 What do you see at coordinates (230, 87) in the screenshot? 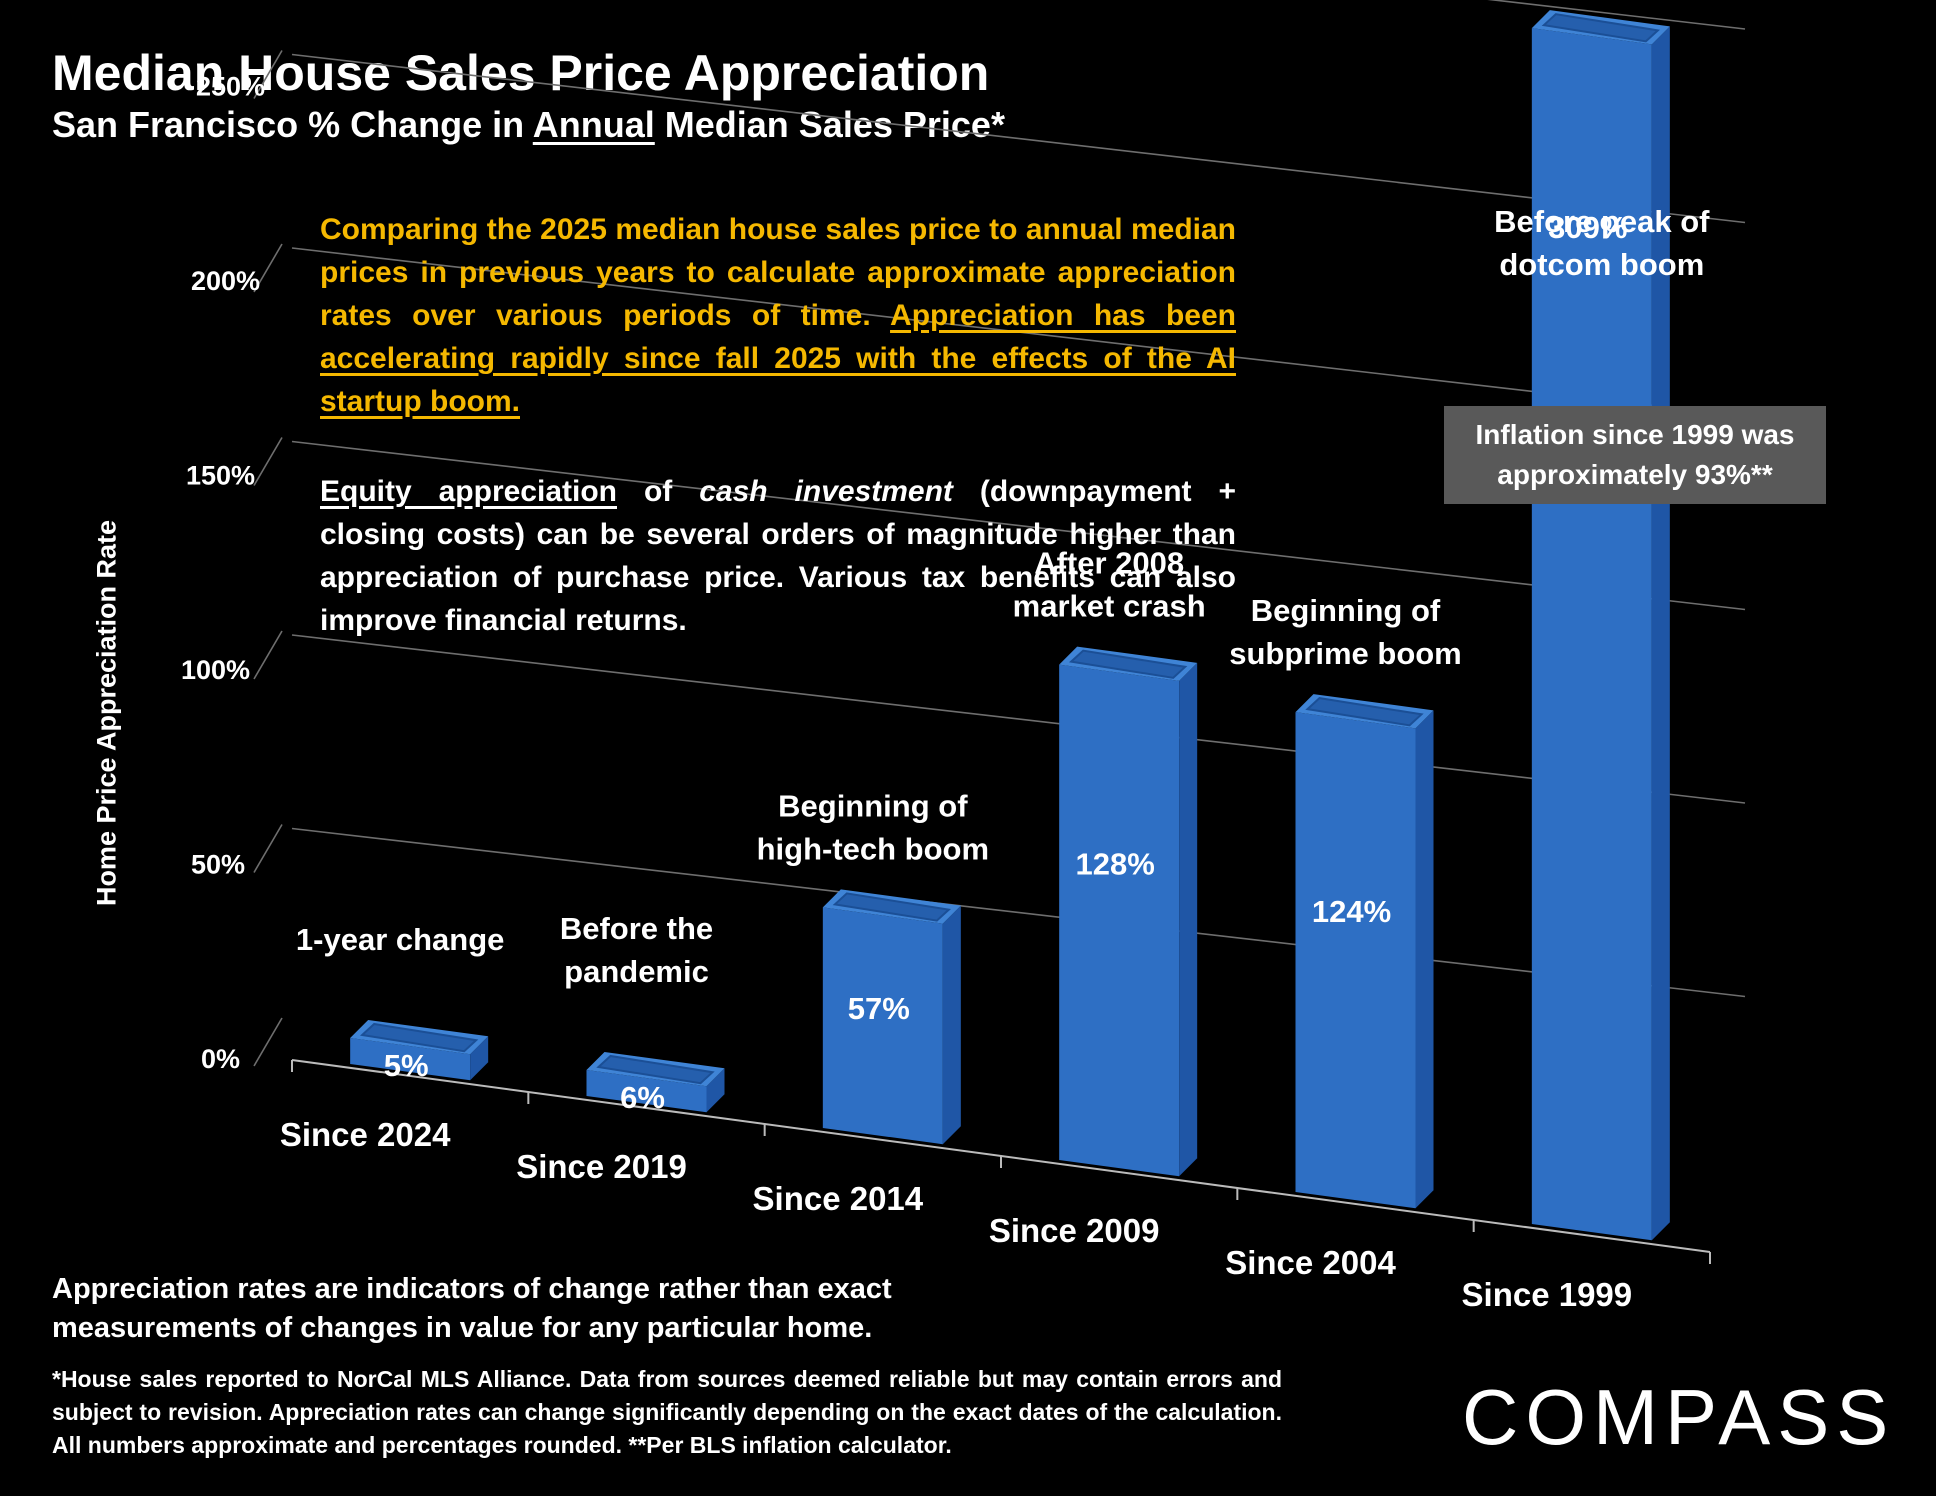
I see `y-tick-label: 250%` at bounding box center [230, 87].